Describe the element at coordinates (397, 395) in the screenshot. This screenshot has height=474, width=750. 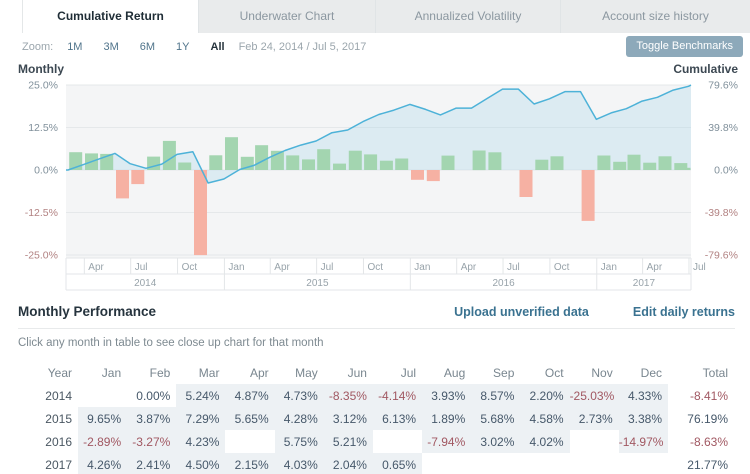
I see `month-cell: -4.14%` at that location.